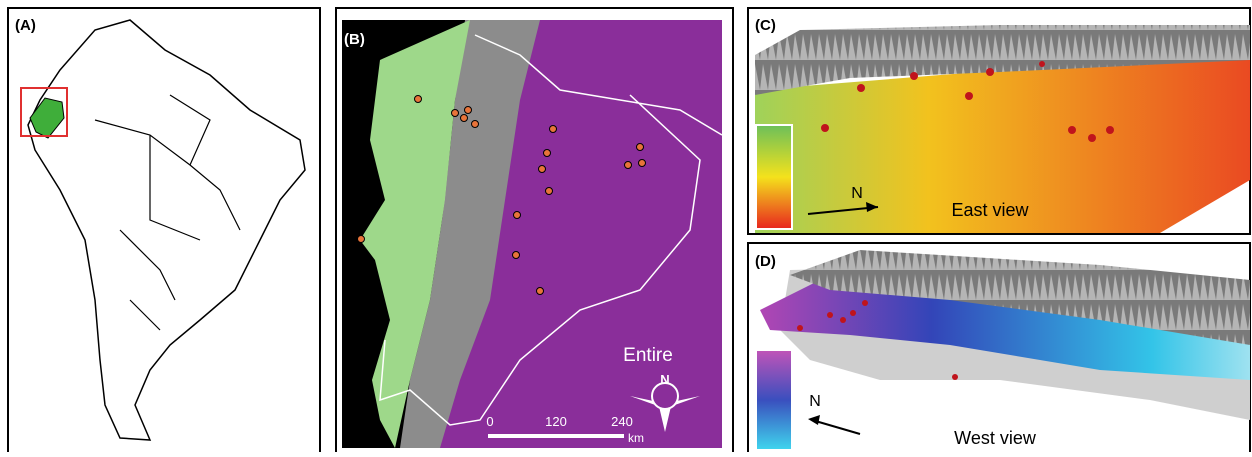 The image size is (1252, 457). Describe the element at coordinates (665, 396) in the screenshot. I see `compass-circle` at that location.